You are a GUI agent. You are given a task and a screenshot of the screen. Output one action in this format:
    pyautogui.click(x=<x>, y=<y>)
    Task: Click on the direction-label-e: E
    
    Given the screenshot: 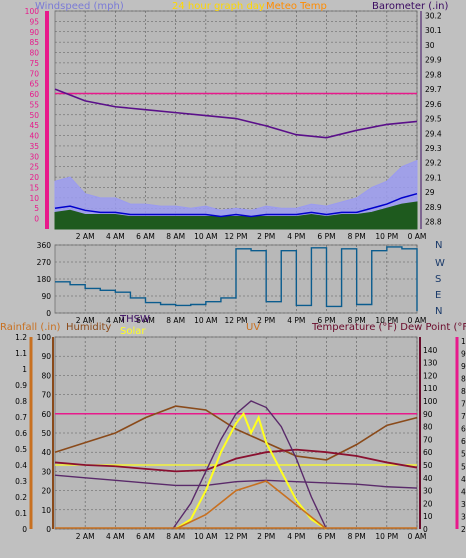 What is the action you would take?
    pyautogui.click(x=438, y=295)
    